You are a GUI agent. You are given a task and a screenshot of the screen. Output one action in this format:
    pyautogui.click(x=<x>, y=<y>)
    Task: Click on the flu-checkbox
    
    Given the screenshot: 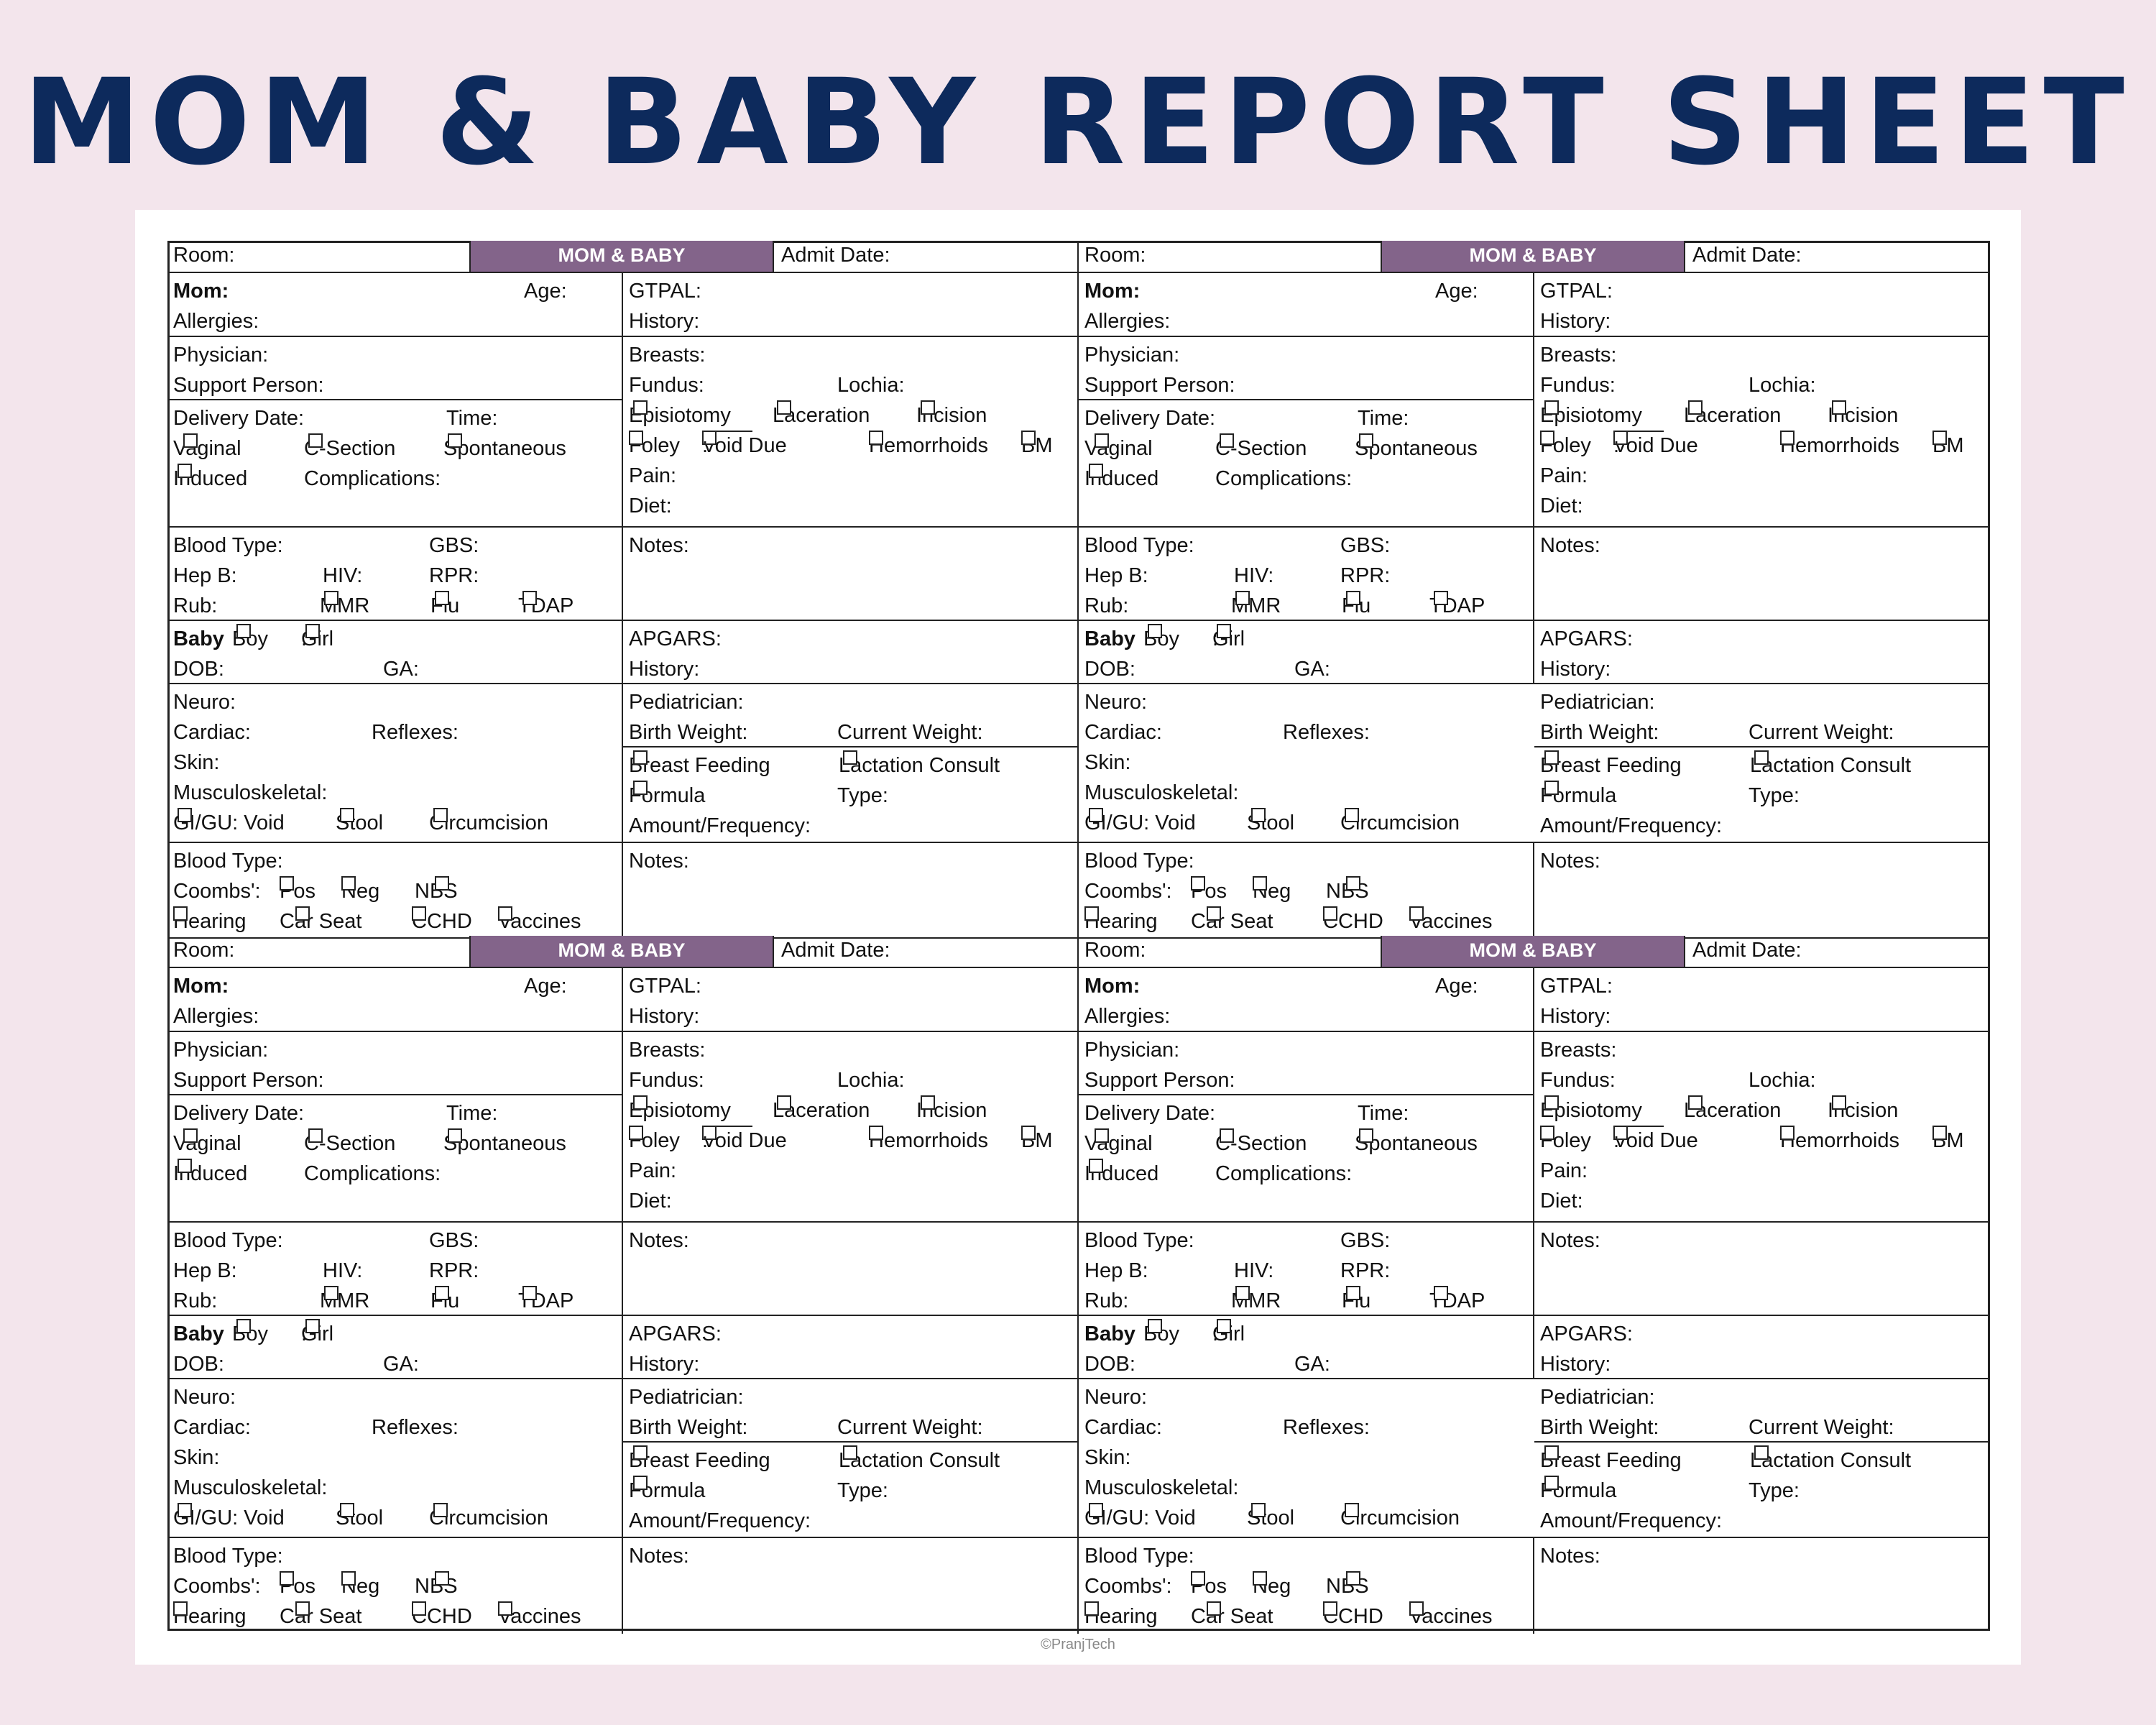 What is the action you would take?
    pyautogui.click(x=442, y=1293)
    